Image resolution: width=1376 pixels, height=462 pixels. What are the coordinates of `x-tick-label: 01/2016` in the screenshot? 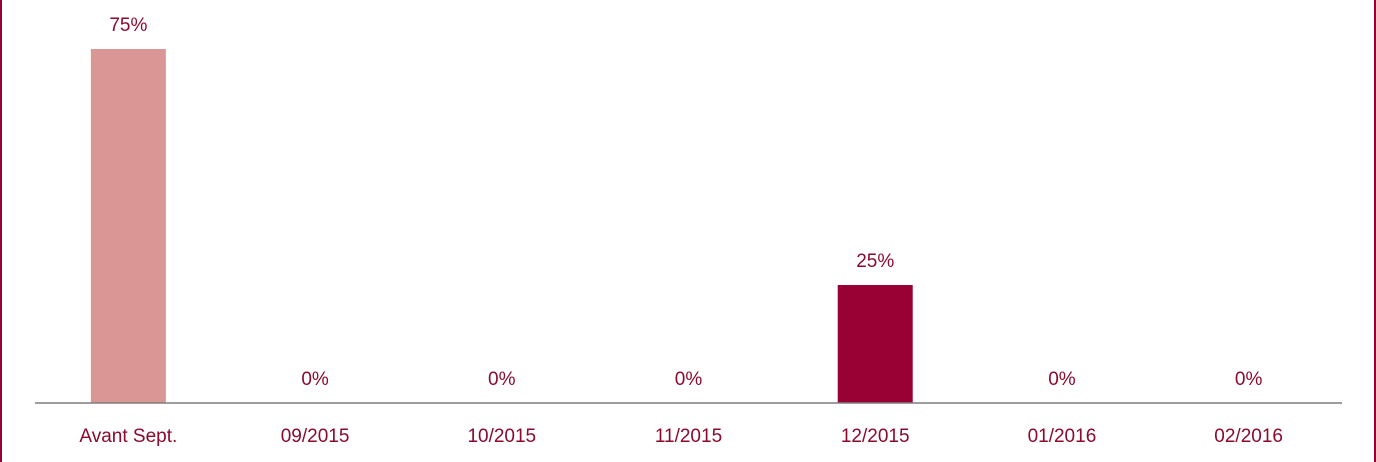 It's located at (1062, 436).